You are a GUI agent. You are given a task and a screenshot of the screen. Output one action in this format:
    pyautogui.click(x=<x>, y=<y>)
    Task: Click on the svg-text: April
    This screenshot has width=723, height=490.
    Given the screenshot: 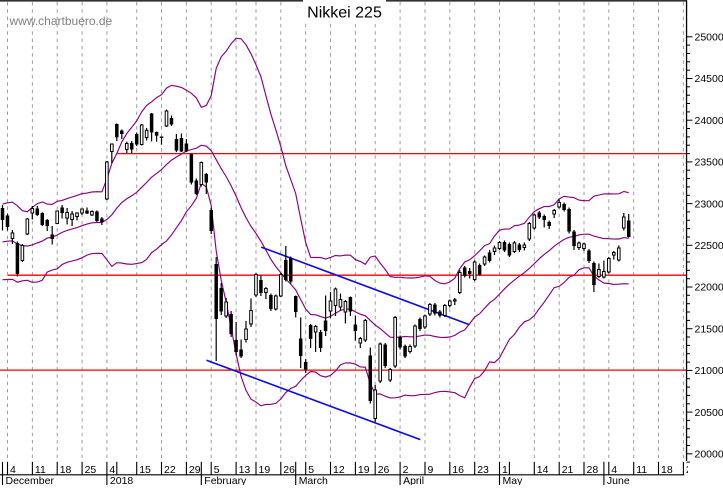 What is the action you would take?
    pyautogui.click(x=413, y=480)
    